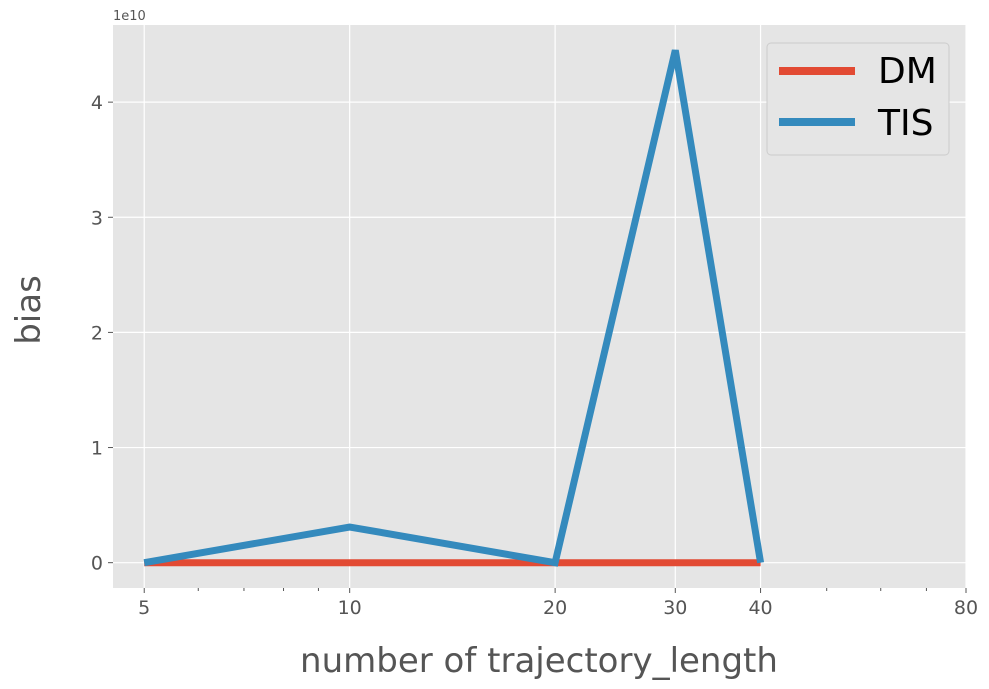  Describe the element at coordinates (858, 99) in the screenshot. I see `legend: DM TIS` at that location.